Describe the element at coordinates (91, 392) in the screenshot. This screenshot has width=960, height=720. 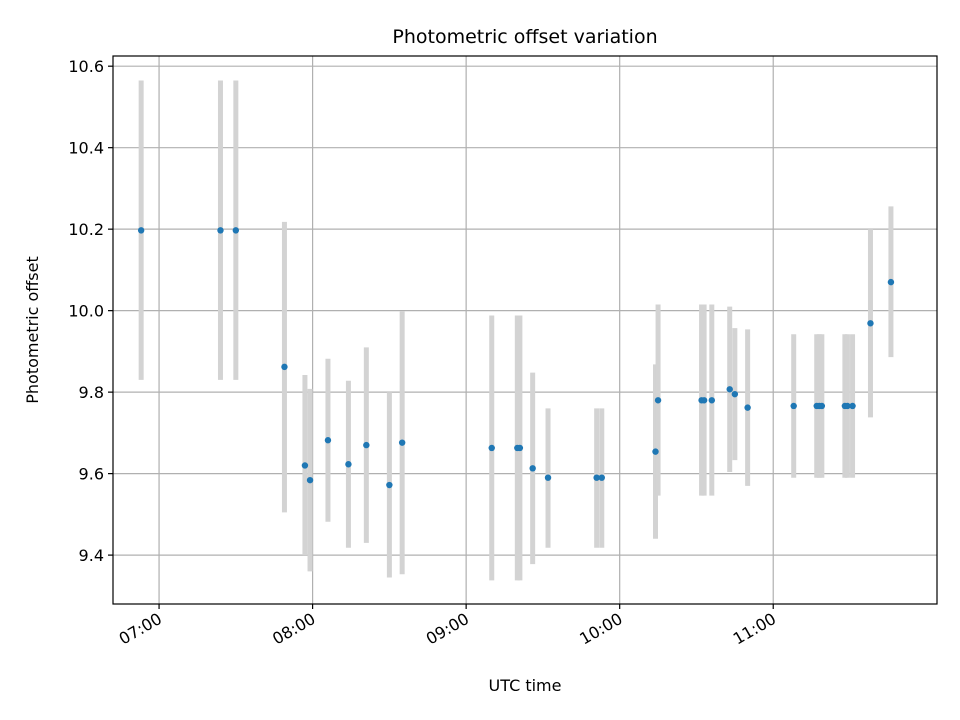
I see `y-tick-label: 9.8` at that location.